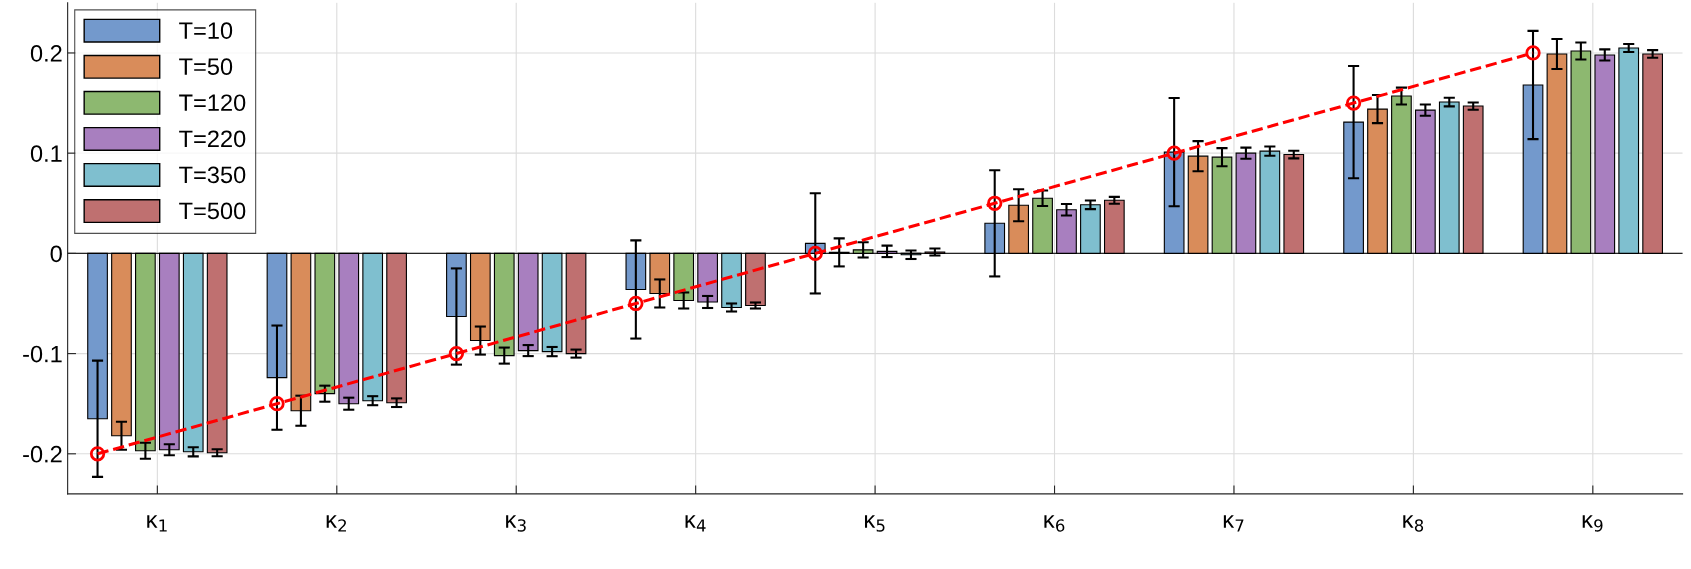  What do you see at coordinates (695, 523) in the screenshot?
I see `x-tick-label: κ$_{4}$` at bounding box center [695, 523].